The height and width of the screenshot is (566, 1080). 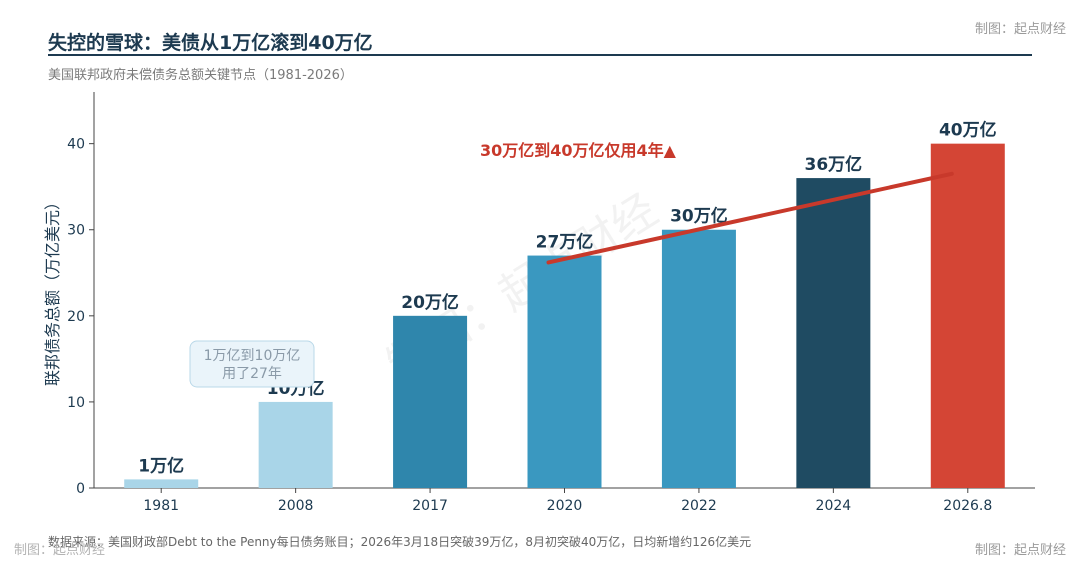 What do you see at coordinates (833, 333) in the screenshot?
I see `bar-2024` at bounding box center [833, 333].